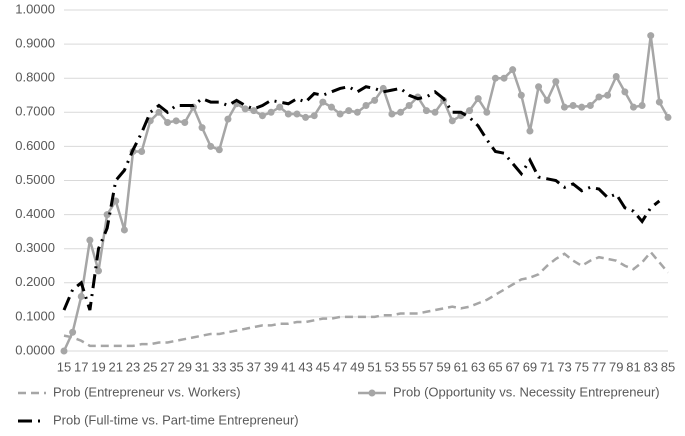  What do you see at coordinates (340, 366) in the screenshot?
I see `x-tick-label: 47` at bounding box center [340, 366].